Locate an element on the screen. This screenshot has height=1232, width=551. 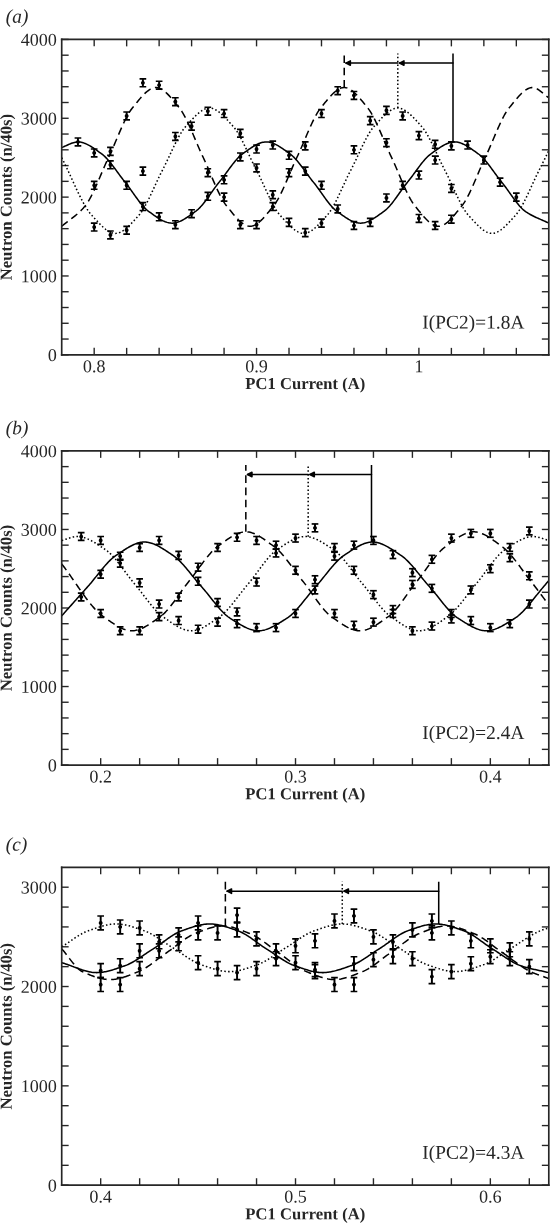
x-tick-label: 0.5 is located at coordinates (295, 1196).